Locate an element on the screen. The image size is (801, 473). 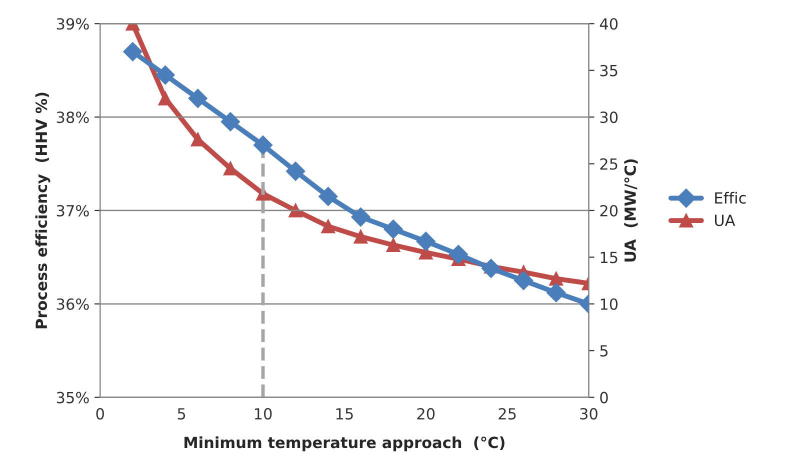
y2-tick-label: 40 is located at coordinates (609, 24).